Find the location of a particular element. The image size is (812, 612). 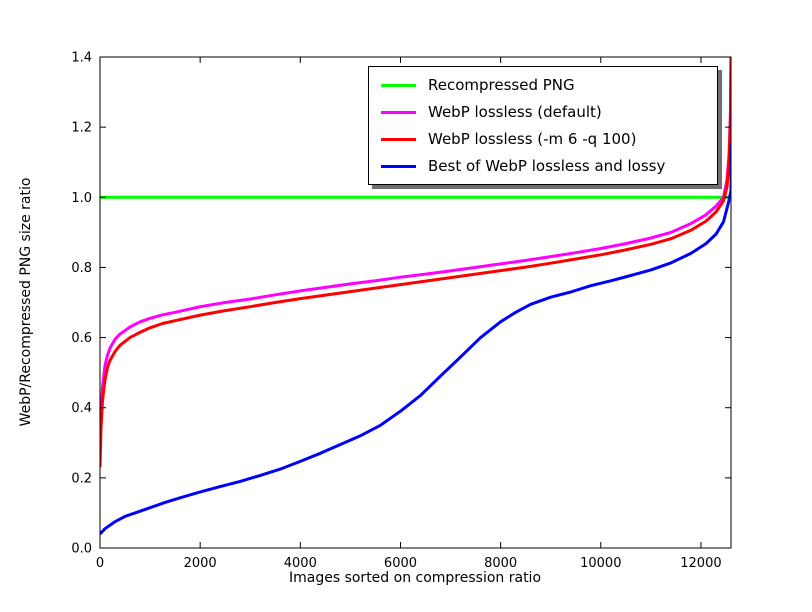

y-tick-label: 0.4 is located at coordinates (81, 408).